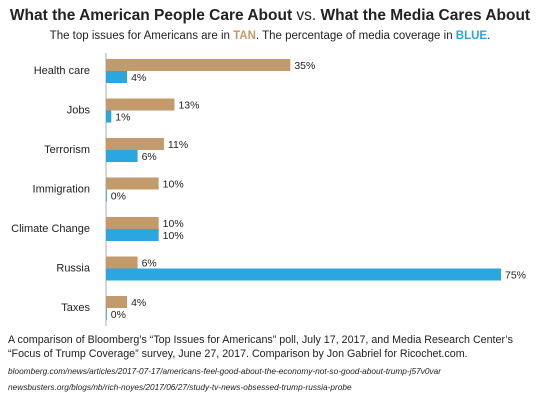 The width and height of the screenshot is (540, 412). I want to click on category-label-health-care: Health care, so click(62, 71).